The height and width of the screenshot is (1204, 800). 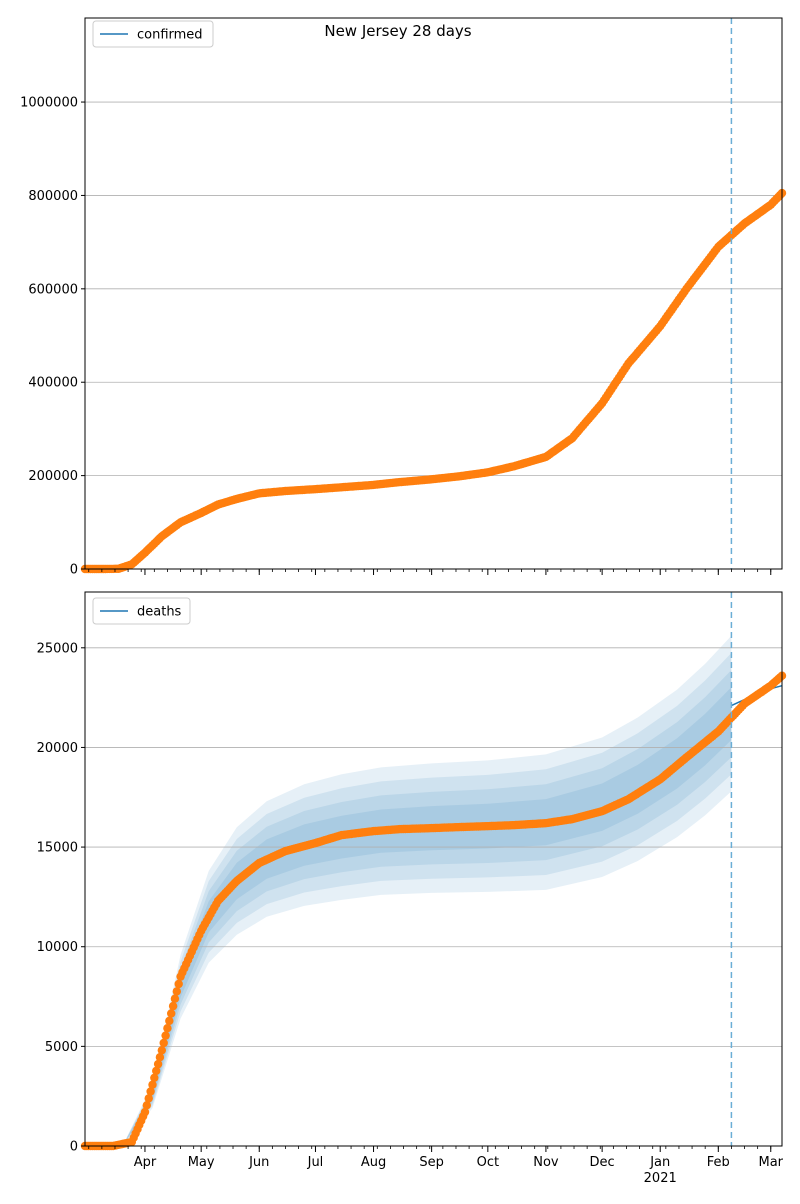 I want to click on y-tick-label: 20000, so click(x=57, y=748).